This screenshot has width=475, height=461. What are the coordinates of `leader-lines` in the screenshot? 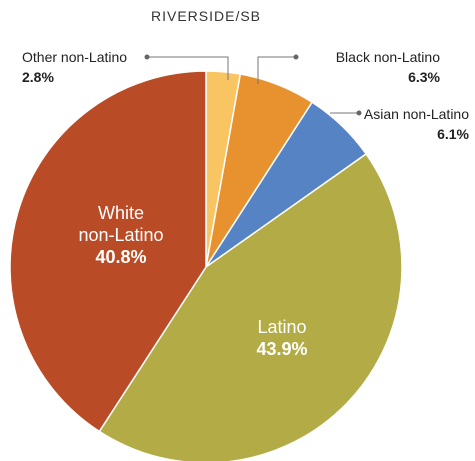 It's located at (253, 85).